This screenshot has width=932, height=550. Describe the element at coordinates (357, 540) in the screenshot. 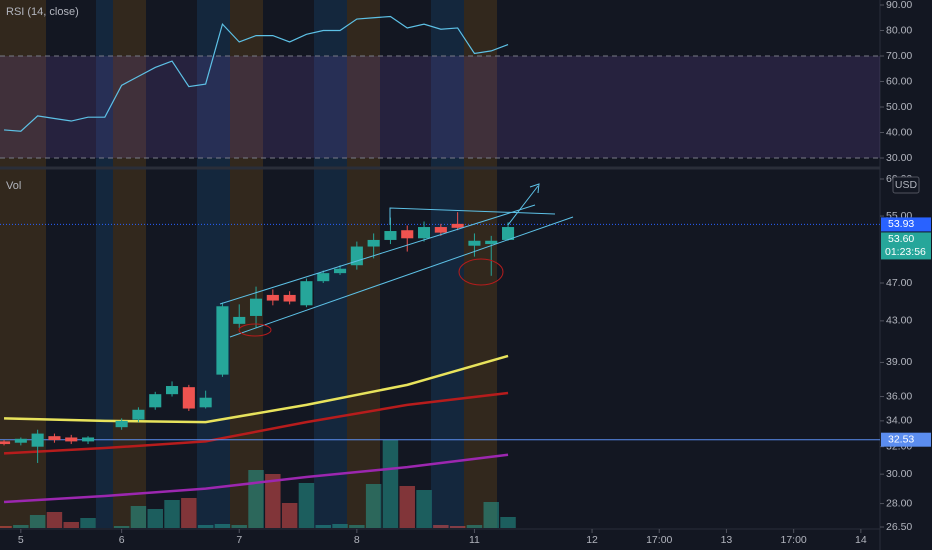

I see `x-tick-label: 8` at that location.